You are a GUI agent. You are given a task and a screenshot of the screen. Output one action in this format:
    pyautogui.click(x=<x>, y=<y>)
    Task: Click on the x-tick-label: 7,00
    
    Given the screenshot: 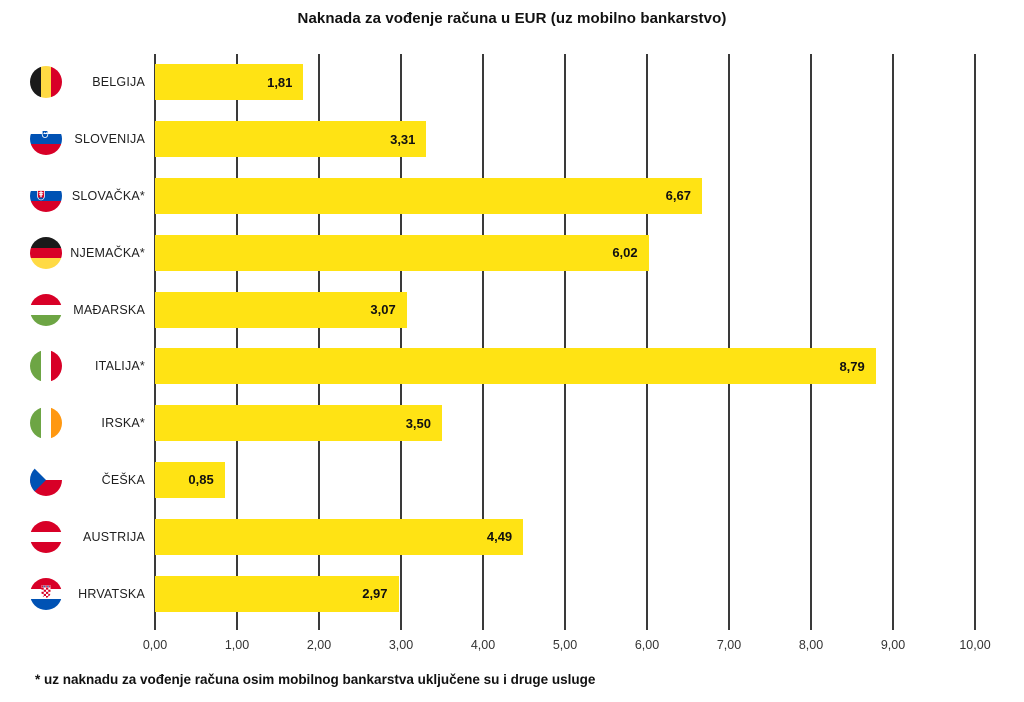 What is the action you would take?
    pyautogui.click(x=729, y=645)
    